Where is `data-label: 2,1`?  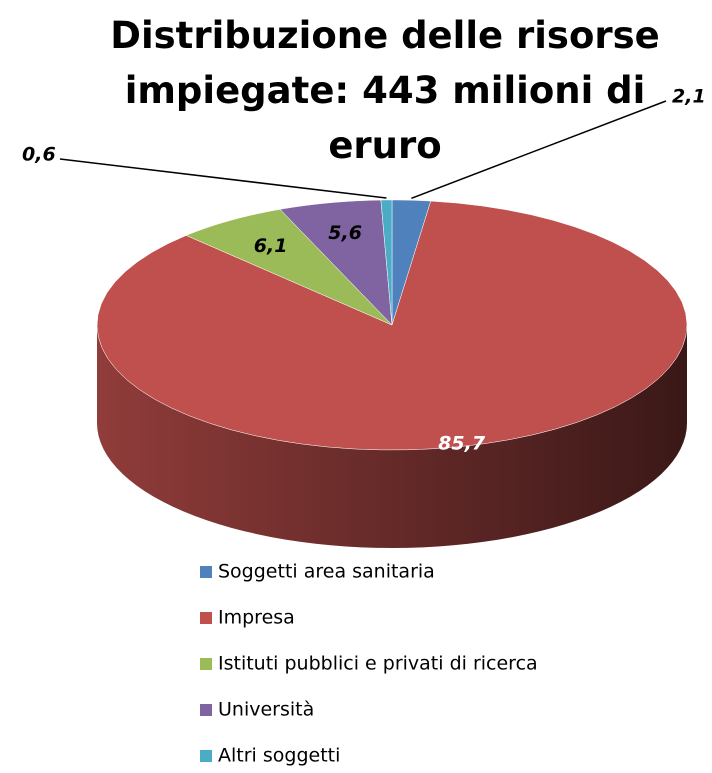 data-label: 2,1 is located at coordinates (689, 97).